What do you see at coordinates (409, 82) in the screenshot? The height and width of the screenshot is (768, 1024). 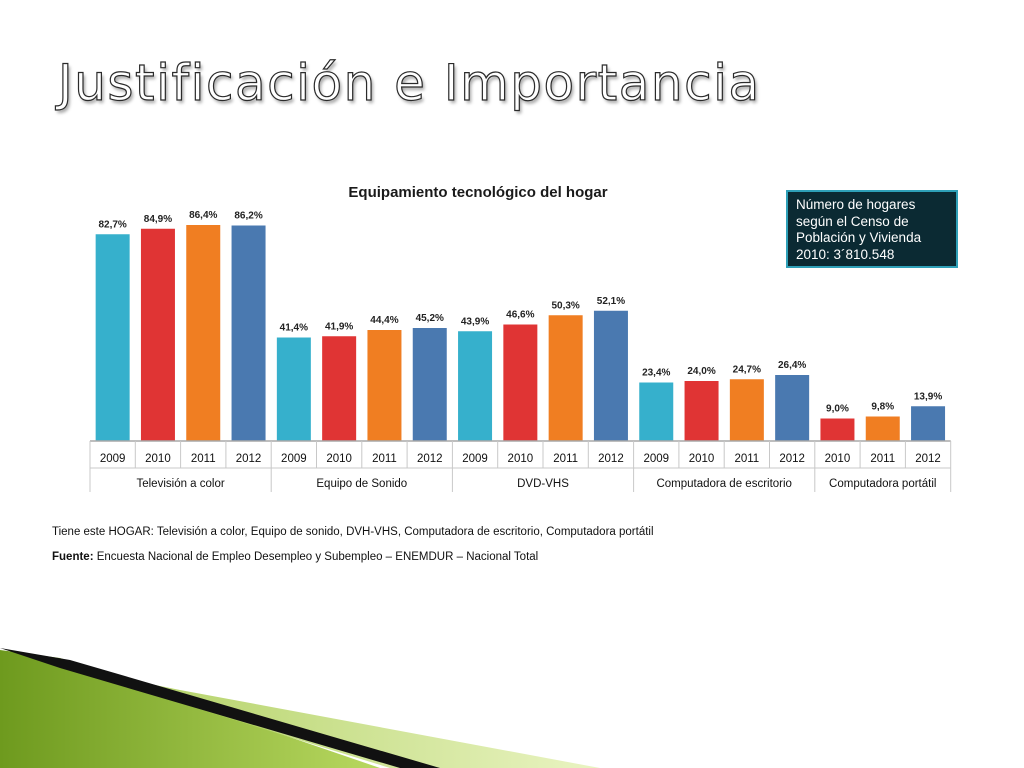 I see `slide-title: Justificación e Importancia` at bounding box center [409, 82].